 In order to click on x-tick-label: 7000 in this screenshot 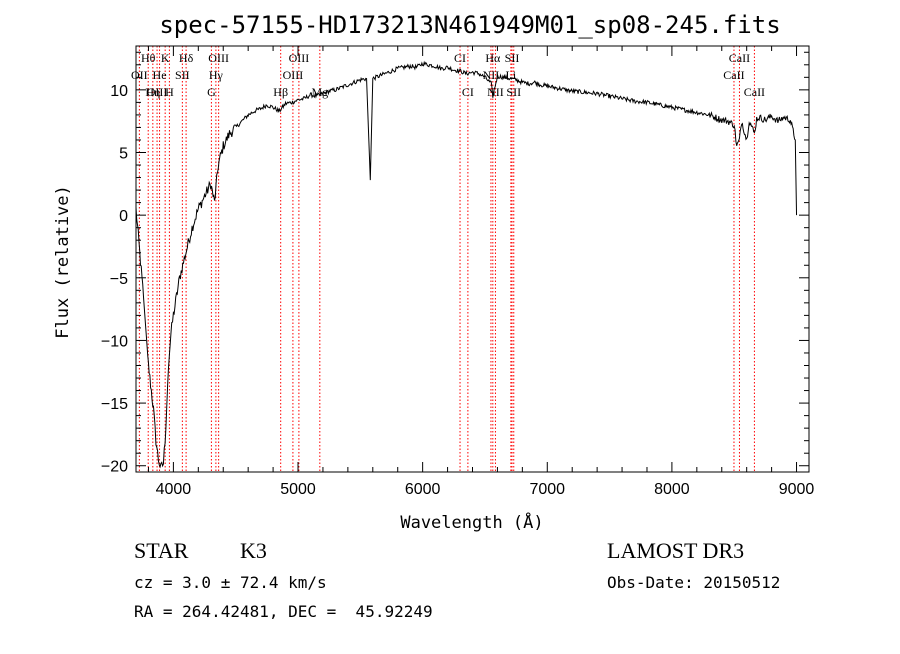, I will do `click(547, 489)`.